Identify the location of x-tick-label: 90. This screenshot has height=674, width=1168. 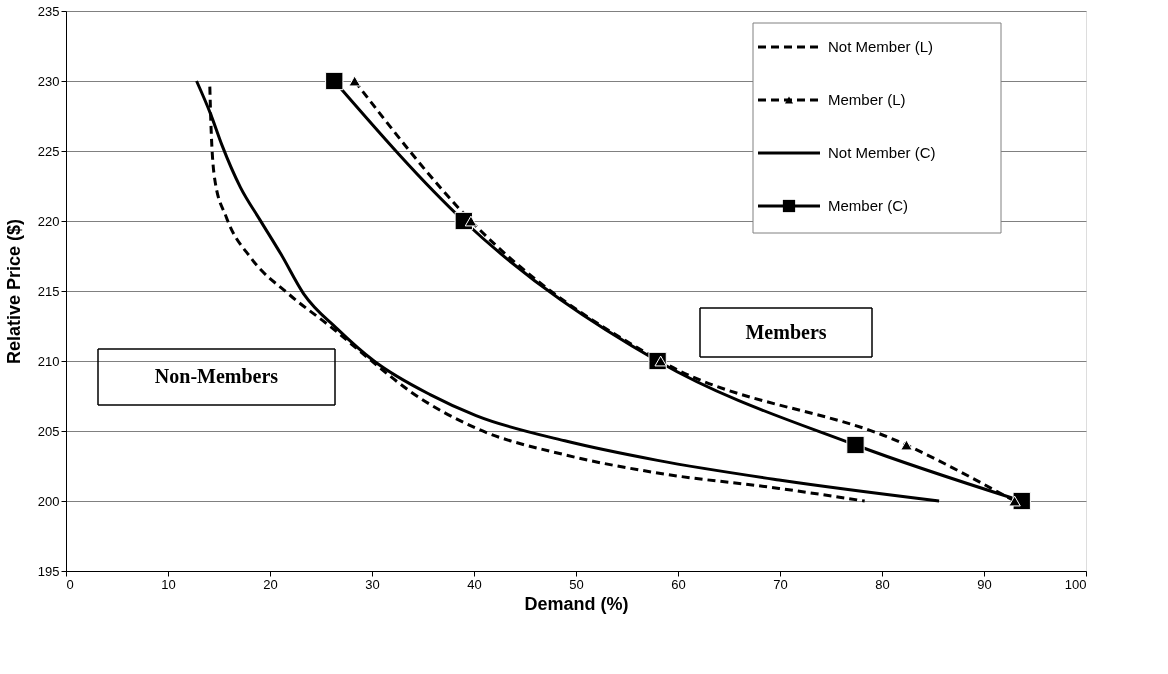
(984, 584).